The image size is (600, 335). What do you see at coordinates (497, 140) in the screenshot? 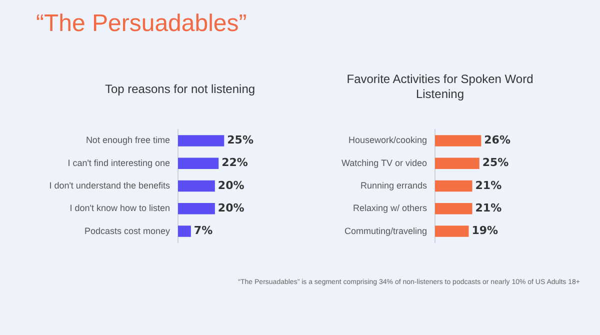
I see `data-label: 26%` at bounding box center [497, 140].